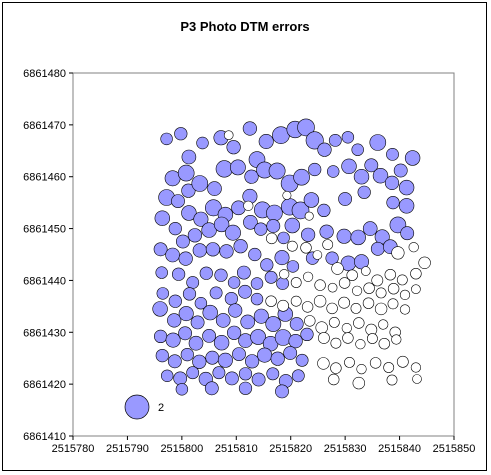 The image size is (491, 475). What do you see at coordinates (44, 126) in the screenshot?
I see `y-tick-label: 6861470` at bounding box center [44, 126].